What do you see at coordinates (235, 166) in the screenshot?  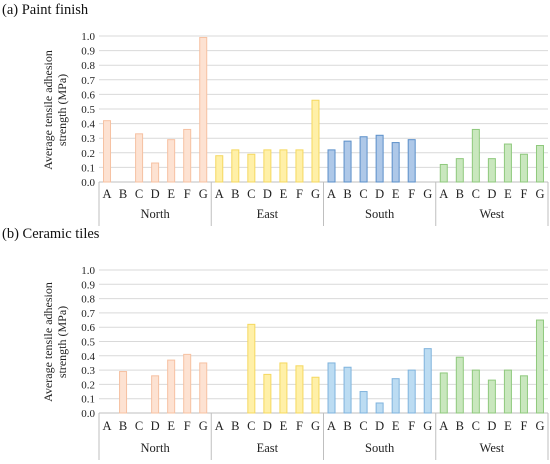 I see `bar-east-B` at bounding box center [235, 166].